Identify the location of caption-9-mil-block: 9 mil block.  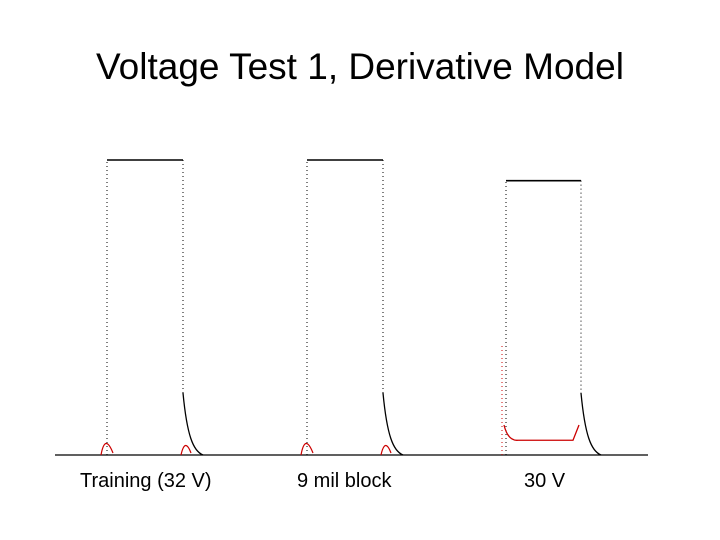
(344, 481).